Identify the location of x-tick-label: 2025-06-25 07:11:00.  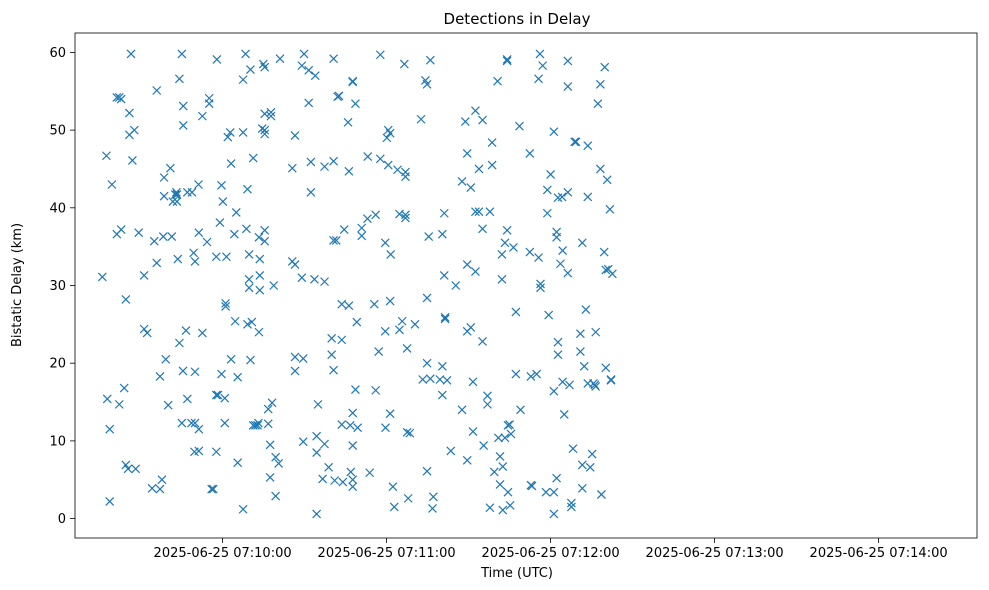
(387, 553).